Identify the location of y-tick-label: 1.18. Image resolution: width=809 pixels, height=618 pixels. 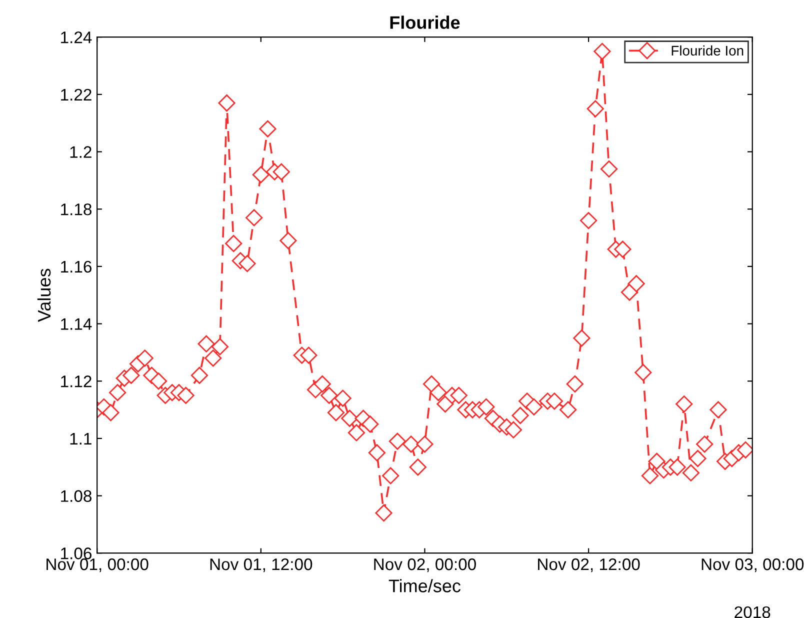
(76, 209).